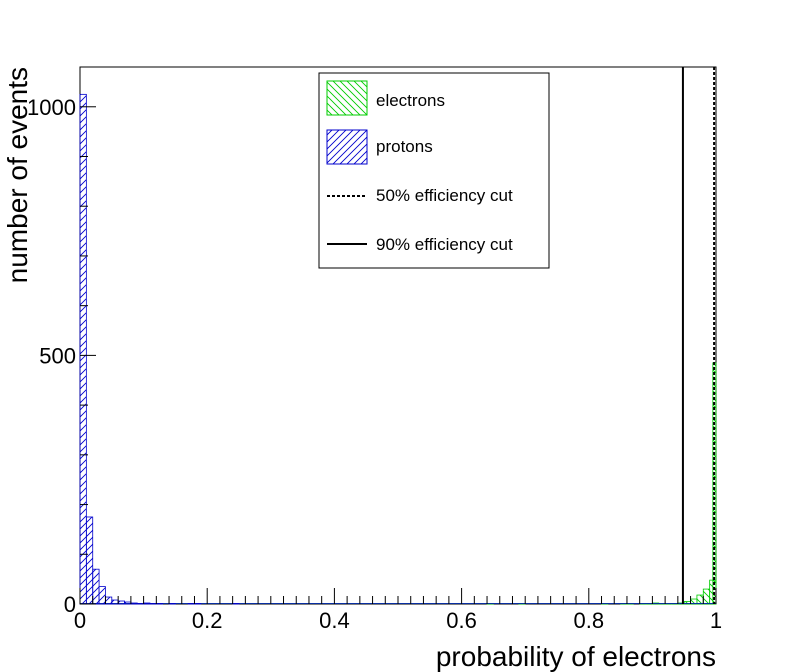  What do you see at coordinates (410, 100) in the screenshot?
I see `legend-label-electrons: electrons` at bounding box center [410, 100].